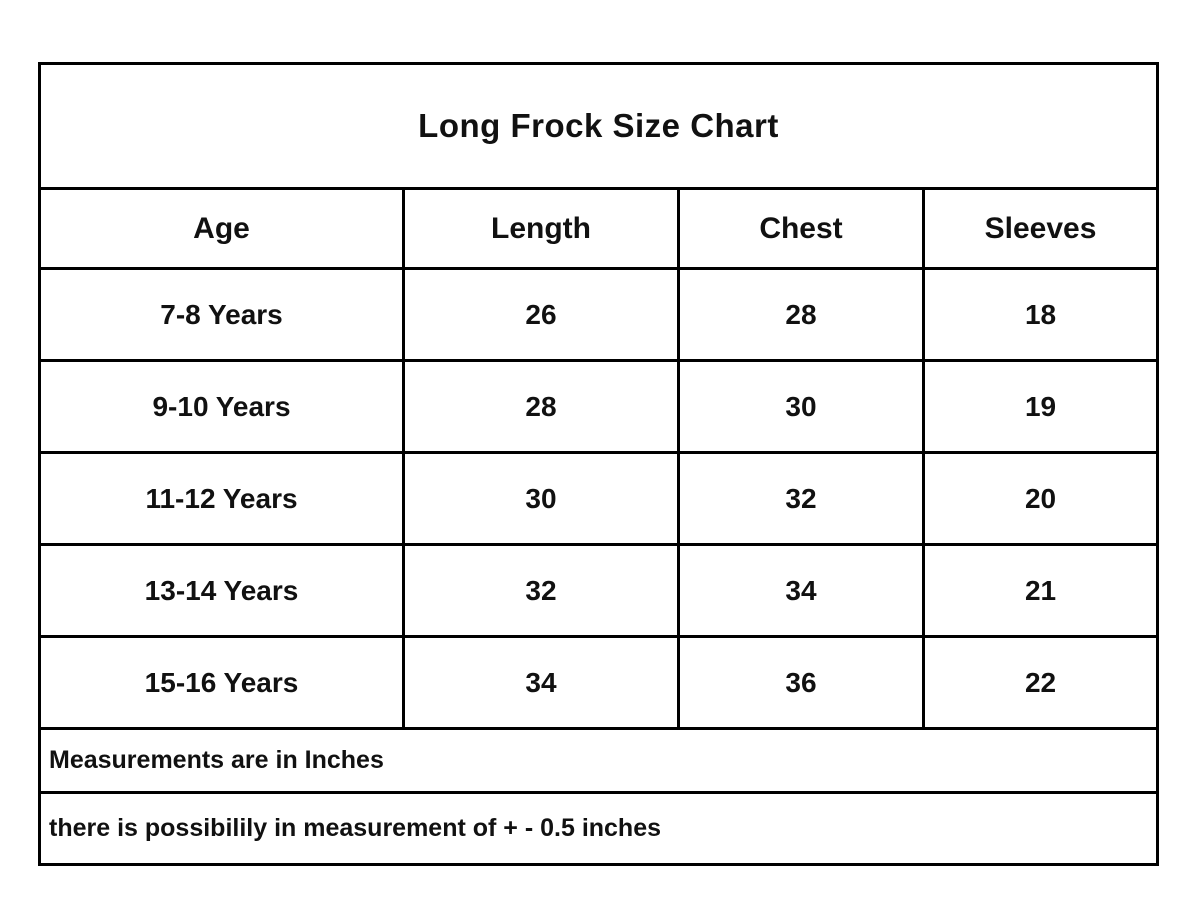  I want to click on sleeves-cell: 22, so click(1040, 682).